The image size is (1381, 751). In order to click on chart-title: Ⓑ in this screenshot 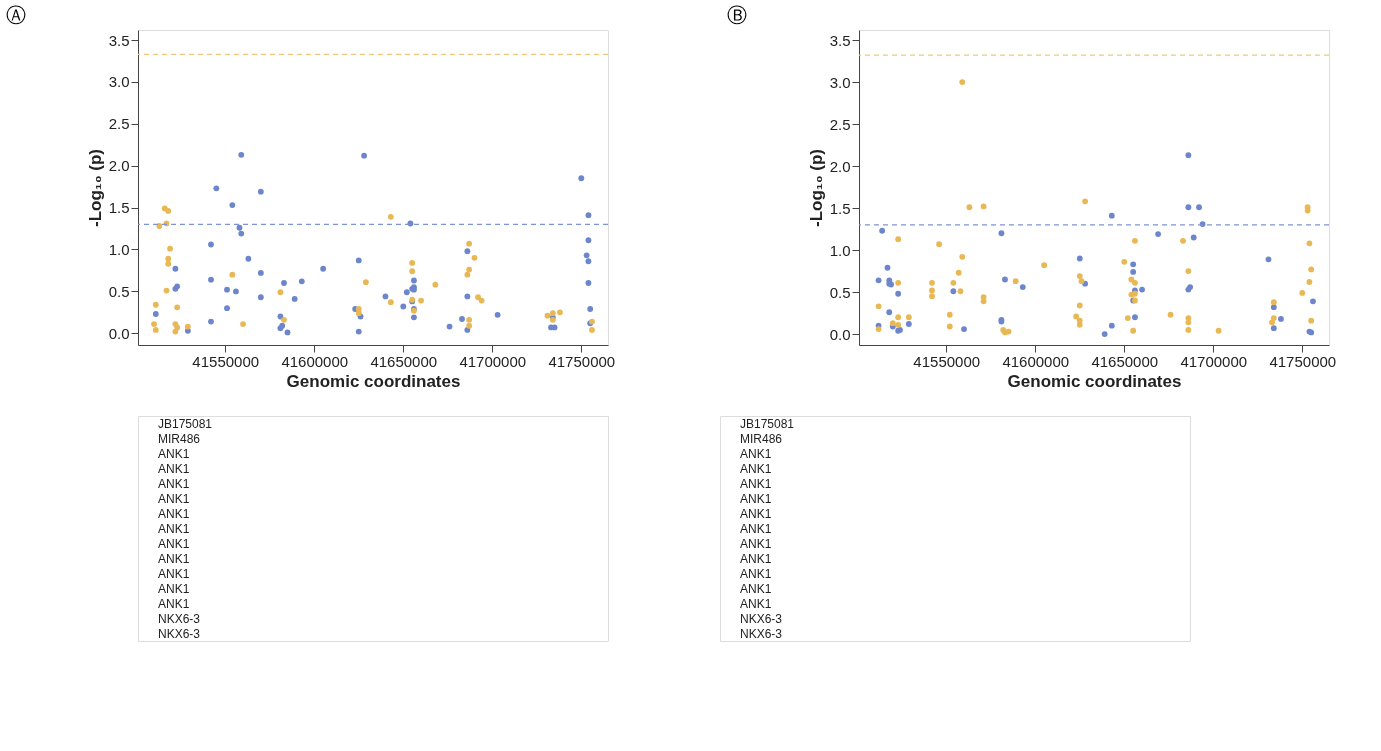, I will do `click(737, 15)`.